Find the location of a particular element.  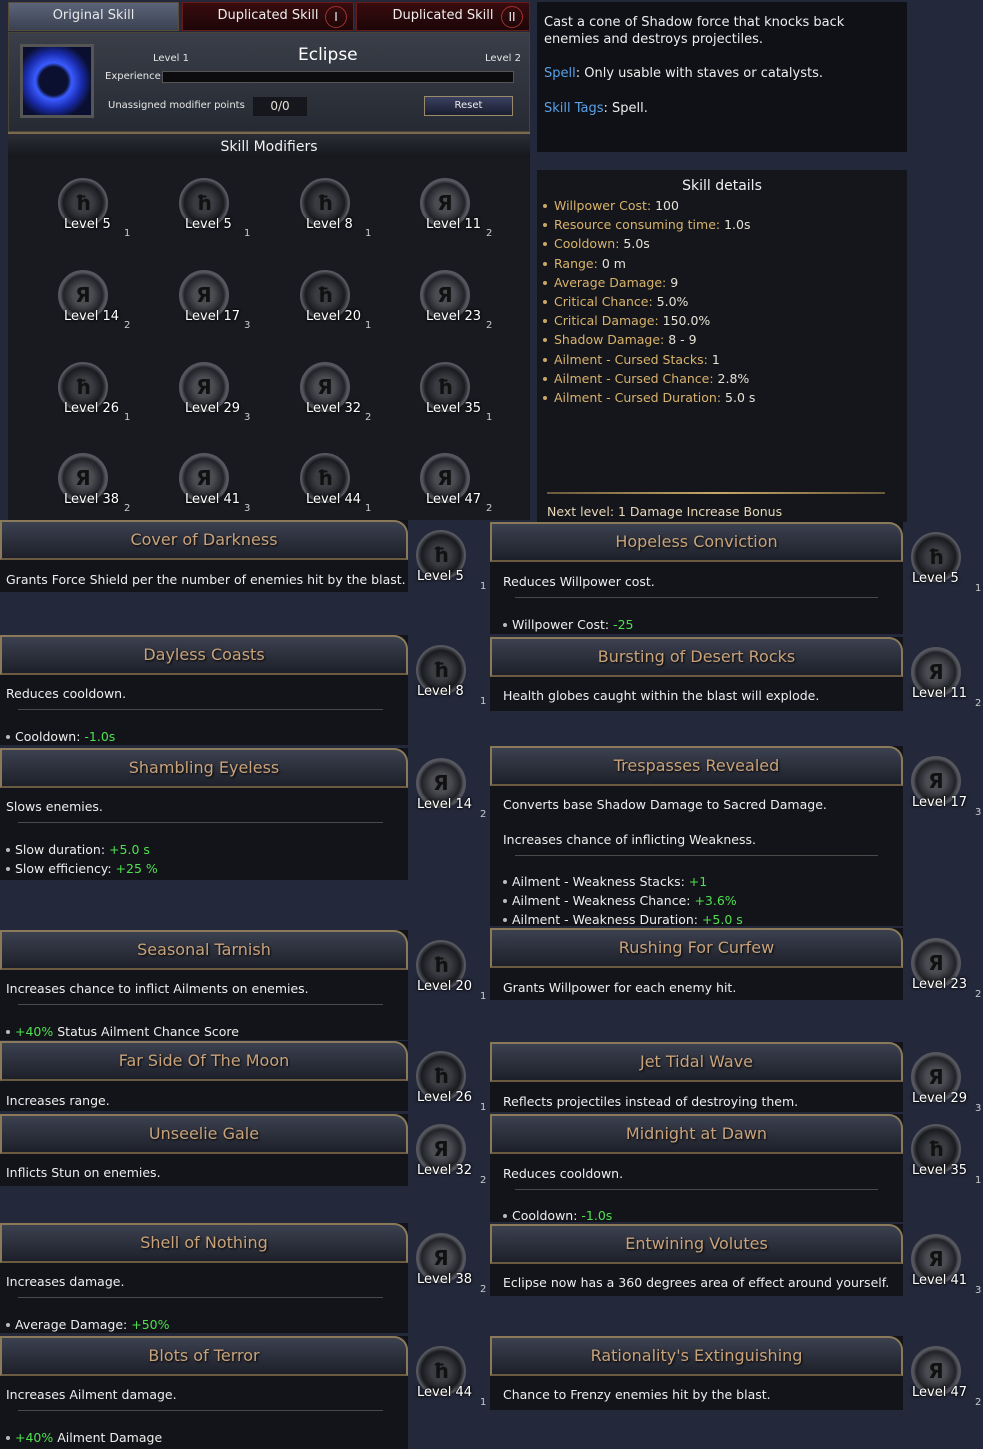

detail-value: 100 is located at coordinates (665, 205).